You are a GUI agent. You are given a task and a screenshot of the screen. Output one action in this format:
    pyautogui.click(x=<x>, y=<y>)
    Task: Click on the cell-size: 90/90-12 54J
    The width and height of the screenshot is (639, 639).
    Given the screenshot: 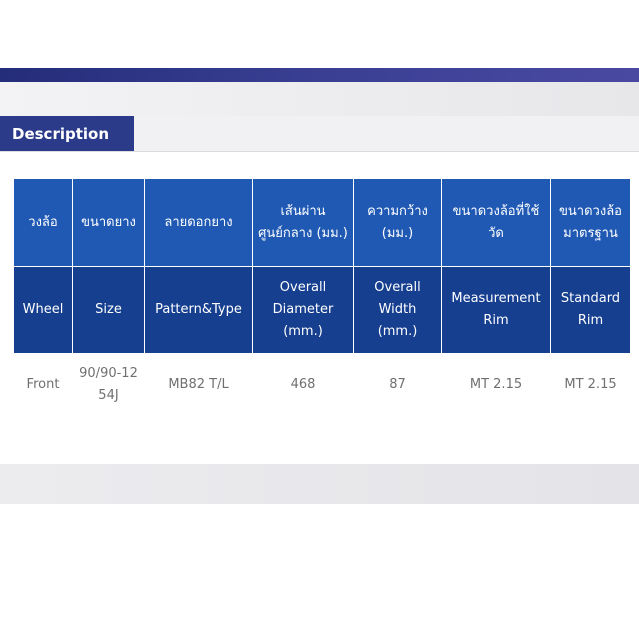 What is the action you would take?
    pyautogui.click(x=108, y=384)
    